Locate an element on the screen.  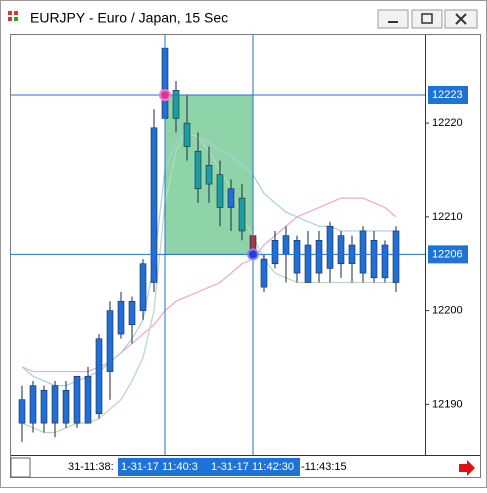
app-icon is located at coordinates (13, 16).